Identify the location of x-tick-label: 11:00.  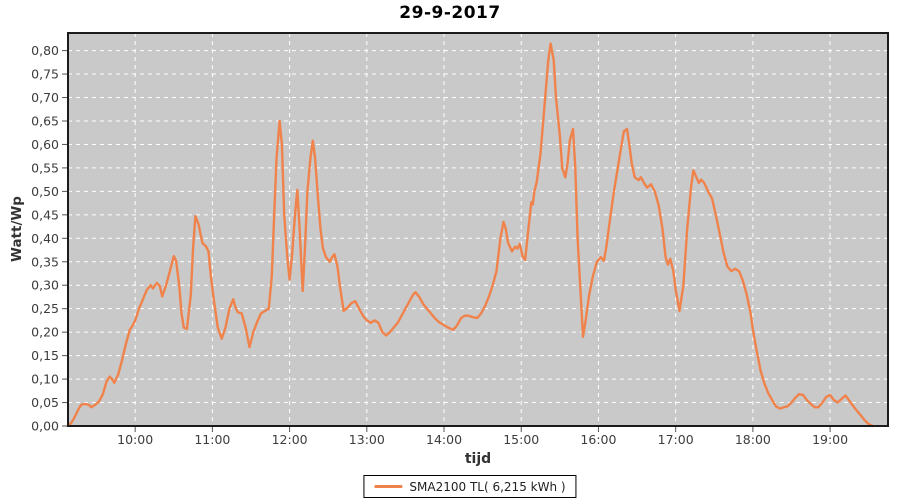
(212, 439).